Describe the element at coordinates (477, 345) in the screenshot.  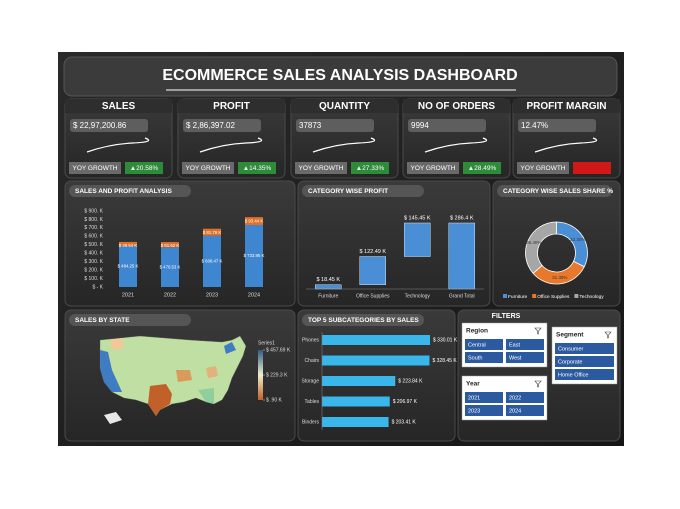
I see `slicer-item-label: Central` at that location.